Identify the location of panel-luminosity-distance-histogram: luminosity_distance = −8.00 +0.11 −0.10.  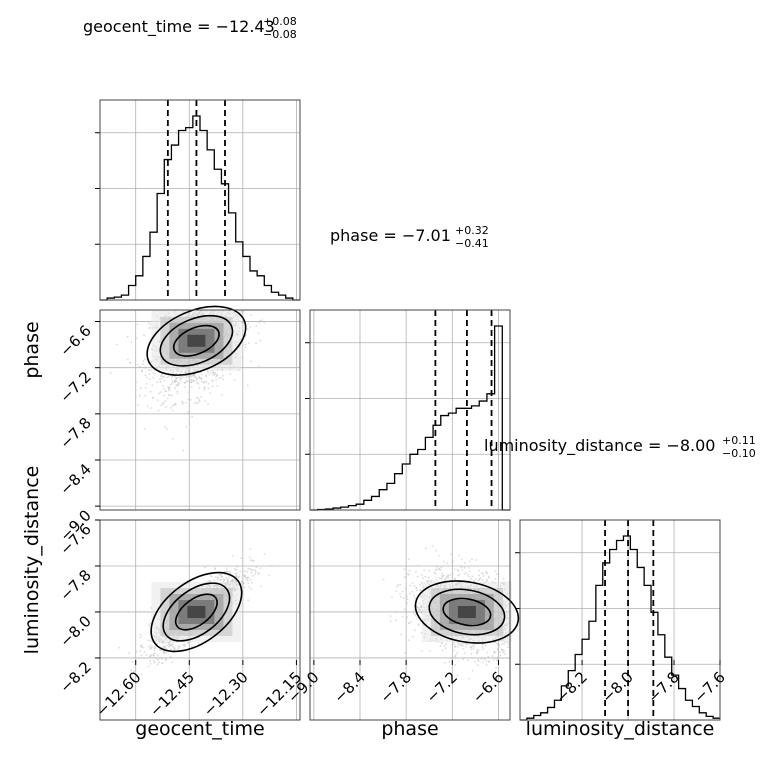
(620, 577).